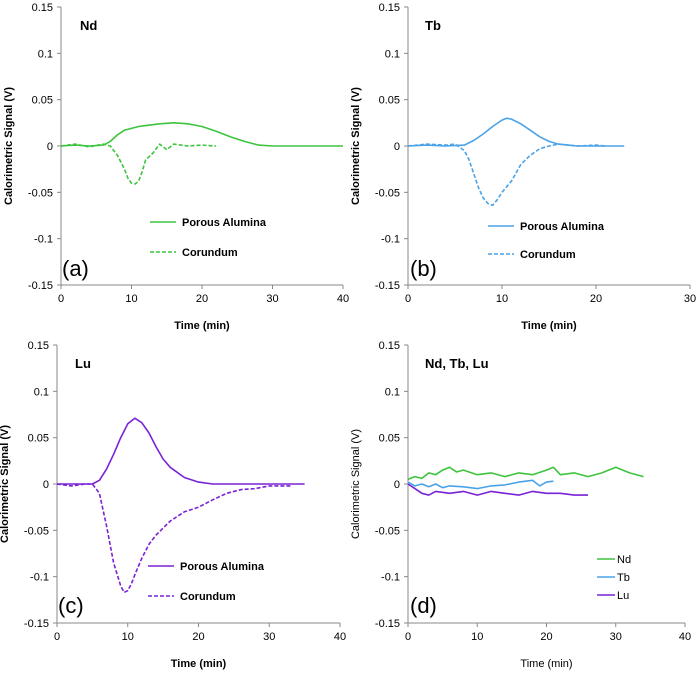  Describe the element at coordinates (83, 363) in the screenshot. I see `chart-title: Lu` at that location.